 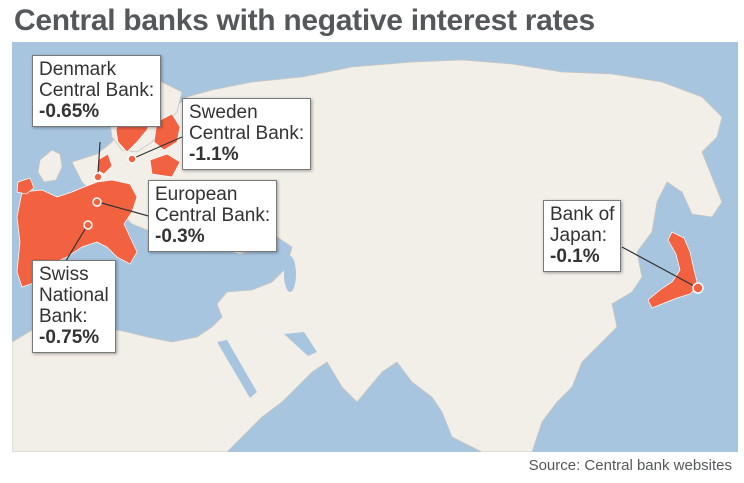 I want to click on callout-rate: -0.3%, so click(x=180, y=236).